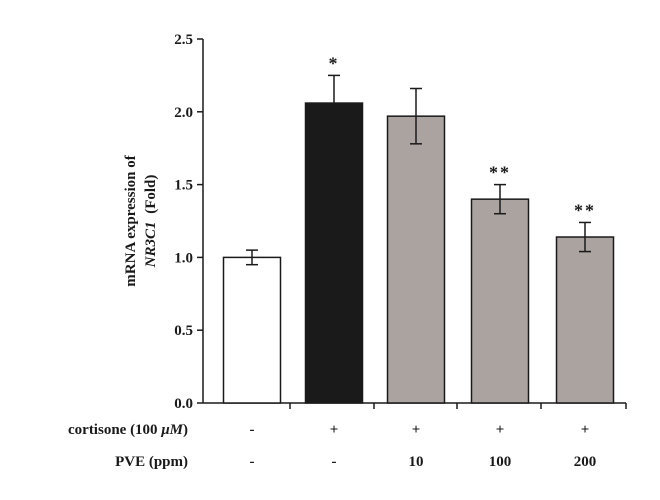 Image resolution: width=660 pixels, height=500 pixels. What do you see at coordinates (183, 404) in the screenshot?
I see `y-tick-label: 0.0` at bounding box center [183, 404].